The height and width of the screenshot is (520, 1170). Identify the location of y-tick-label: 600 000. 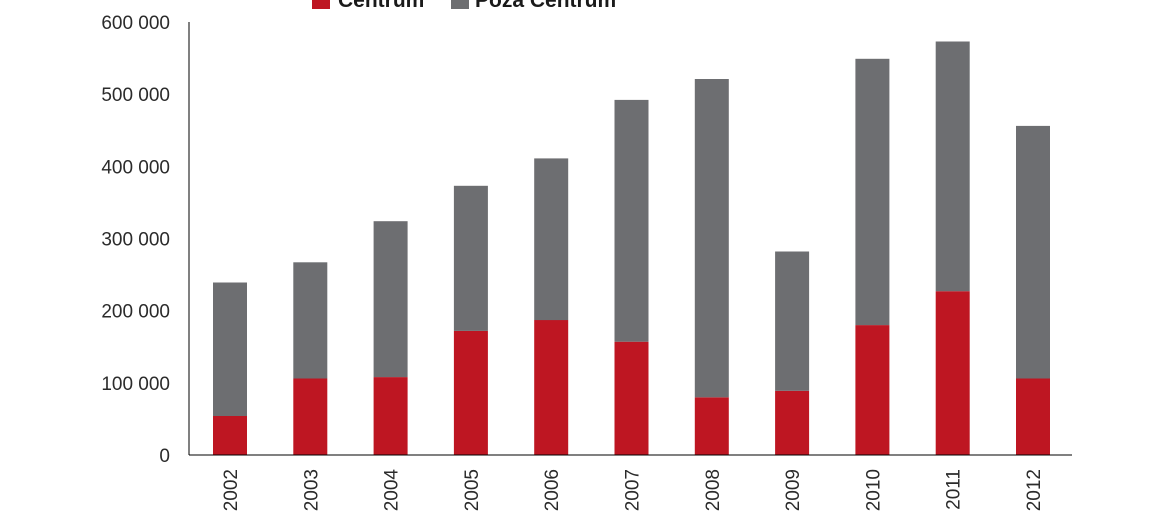
(135, 23).